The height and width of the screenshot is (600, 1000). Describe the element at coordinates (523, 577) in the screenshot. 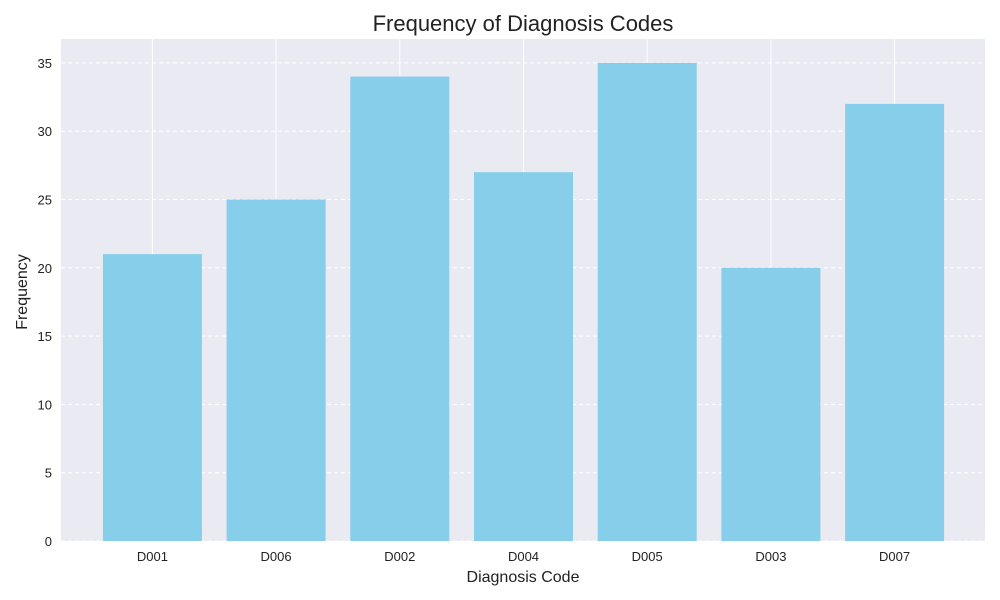

I see `x-axis-label: Diagnosis Code` at that location.